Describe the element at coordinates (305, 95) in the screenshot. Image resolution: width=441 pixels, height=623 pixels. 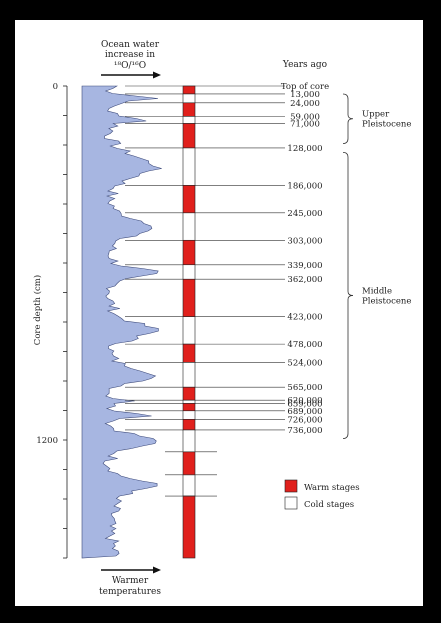
I see `age-label: 13,000` at that location.